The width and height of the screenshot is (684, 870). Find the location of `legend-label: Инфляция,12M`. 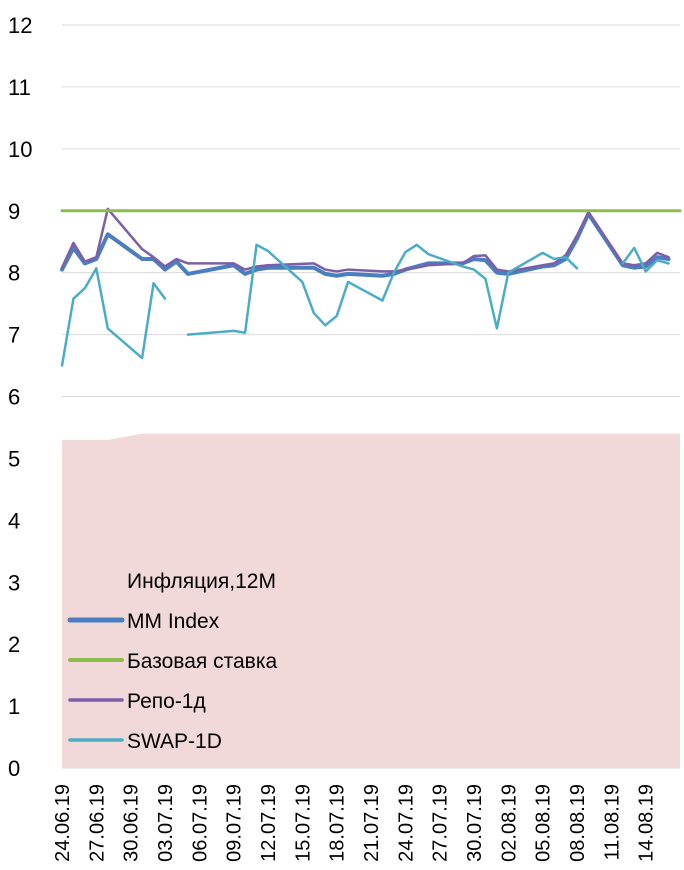

legend-label: Инфляция,12M is located at coordinates (201, 581).